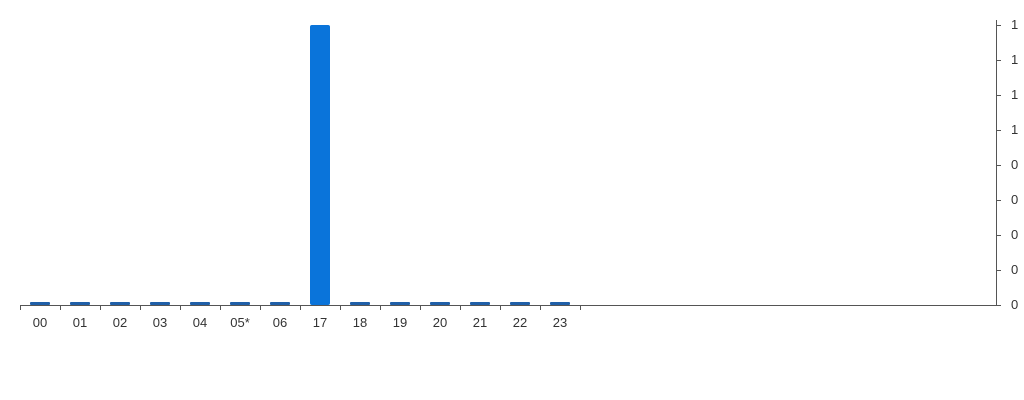 The width and height of the screenshot is (1024, 400). What do you see at coordinates (440, 322) in the screenshot?
I see `x-tick-label-20: 20` at bounding box center [440, 322].